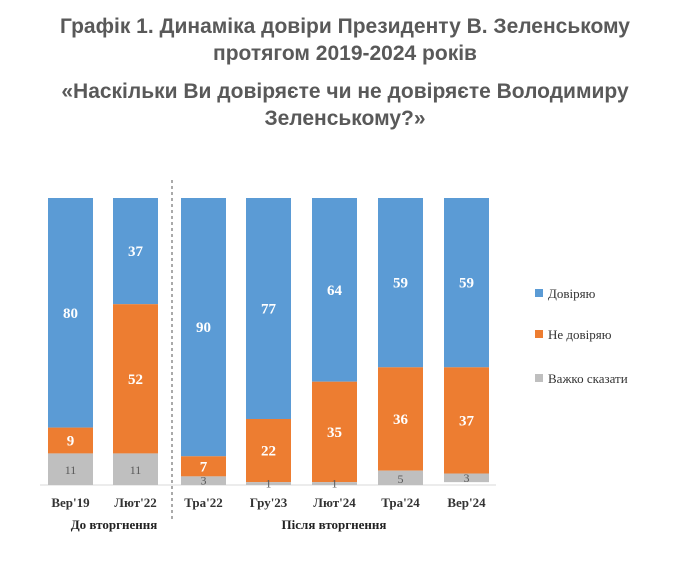 The width and height of the screenshot is (690, 563). I want to click on group-label-before: До вторгнення, so click(114, 524).